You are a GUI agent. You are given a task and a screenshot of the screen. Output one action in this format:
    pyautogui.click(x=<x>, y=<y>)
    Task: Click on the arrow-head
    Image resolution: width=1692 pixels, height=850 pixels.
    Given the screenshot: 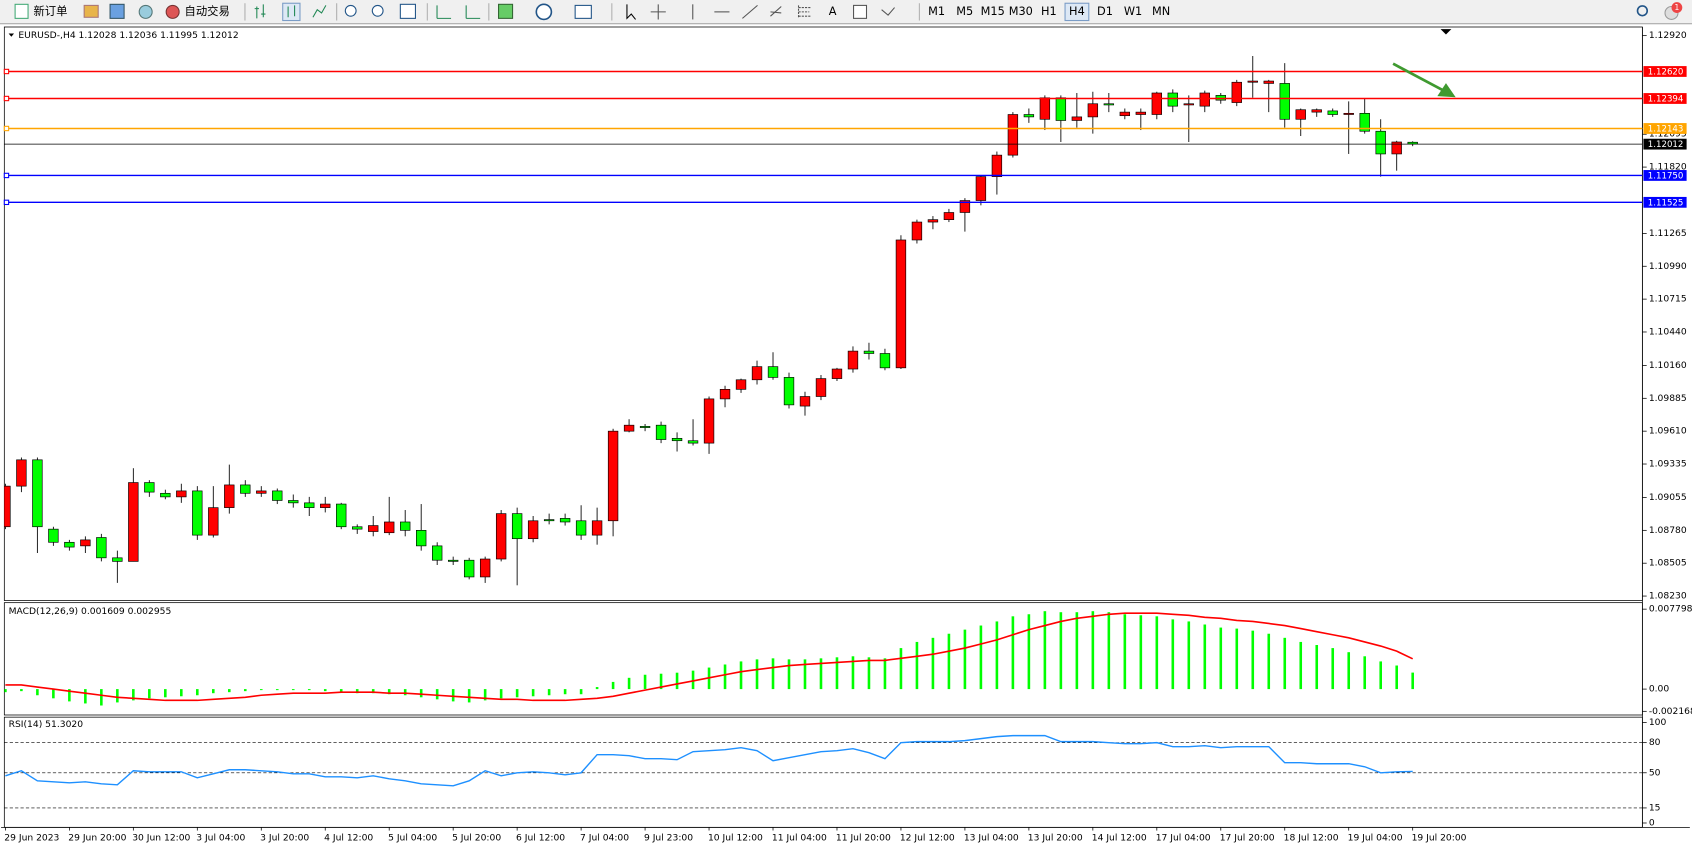 What is the action you would take?
    pyautogui.click(x=1446, y=90)
    